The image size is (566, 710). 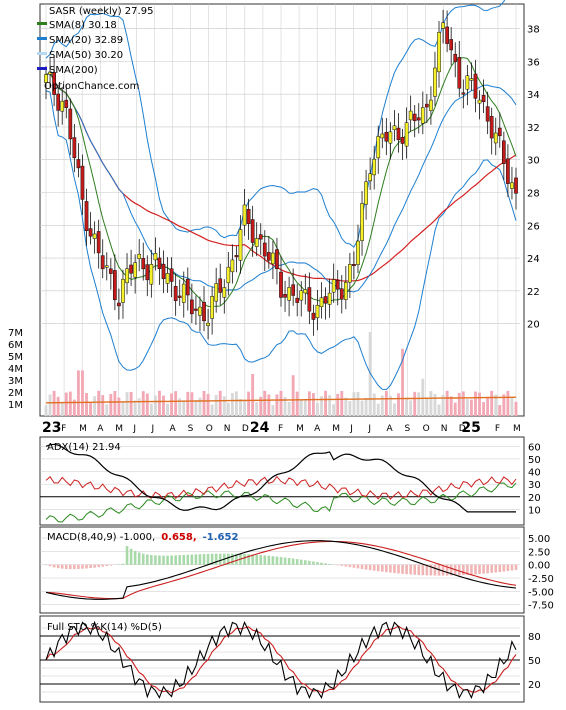 I want to click on month-label: M, so click(x=83, y=429).